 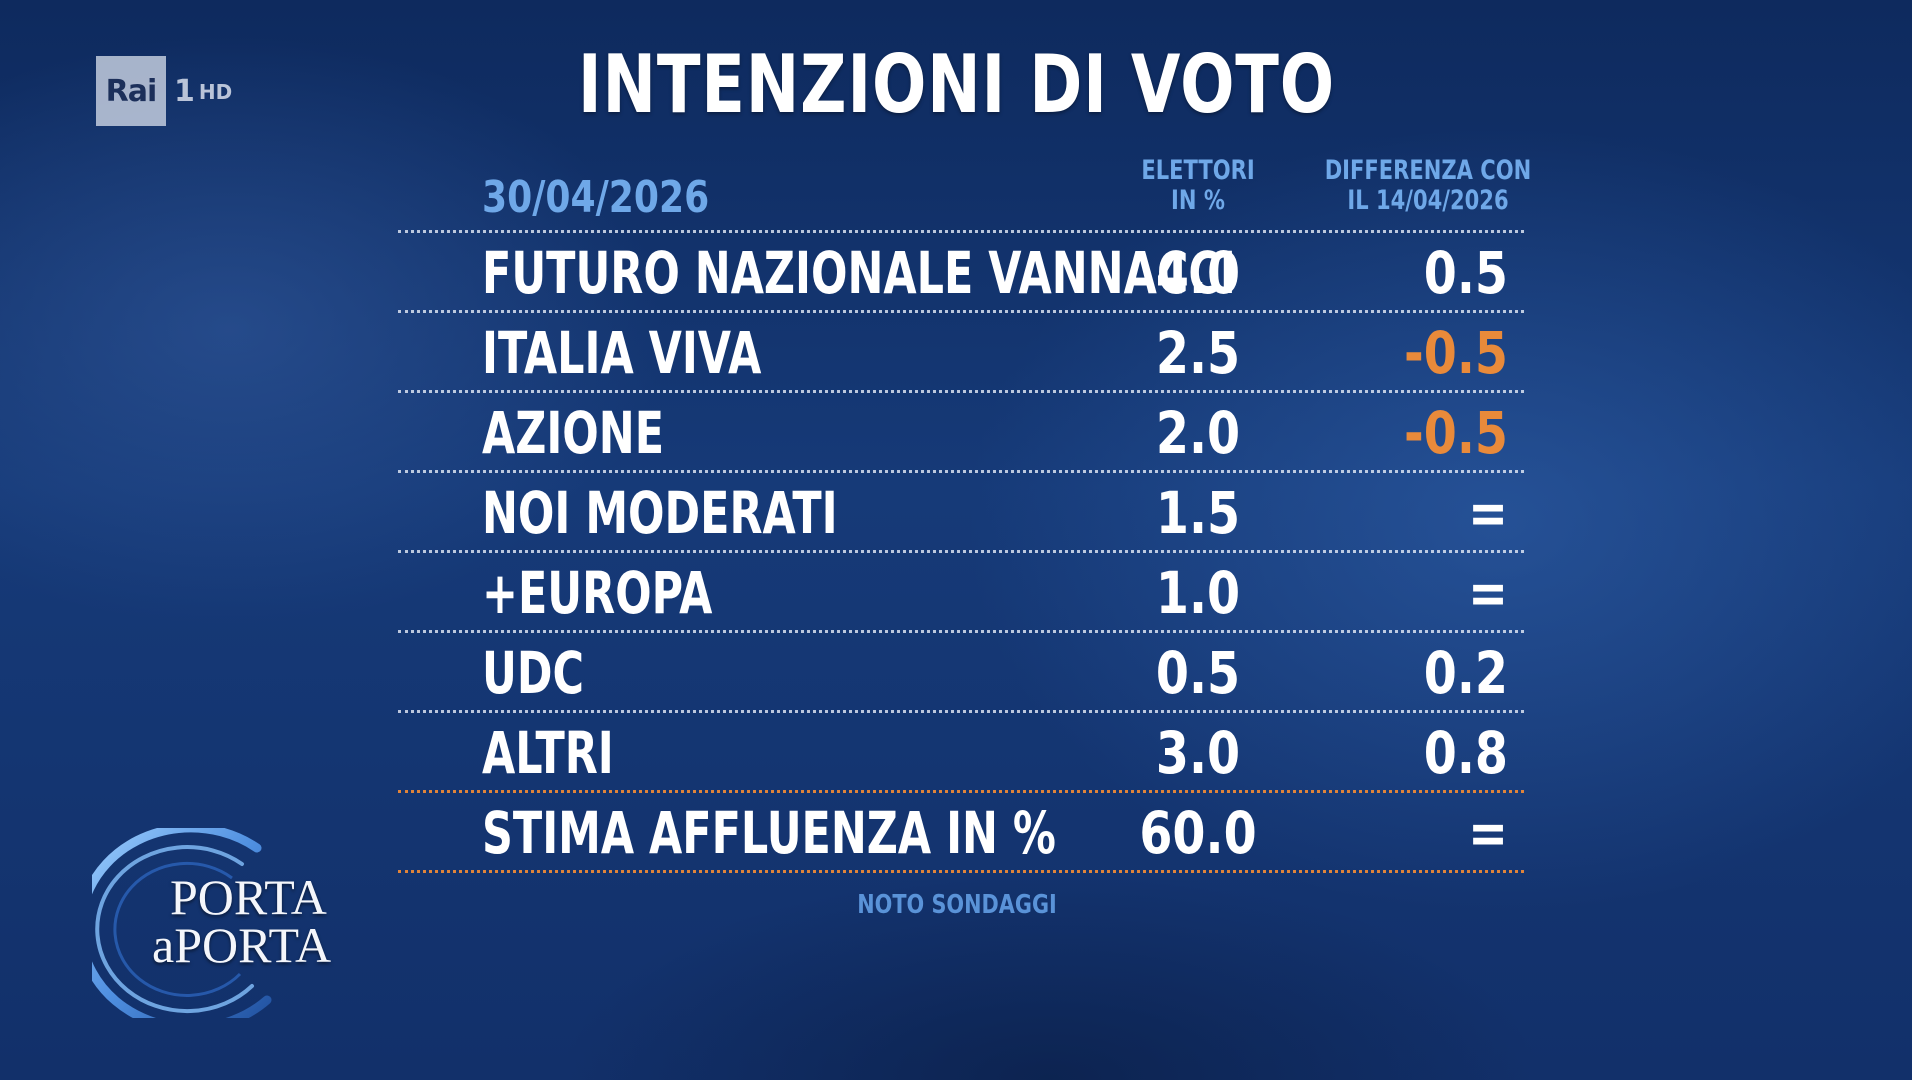 What do you see at coordinates (956, 84) in the screenshot?
I see `page-title: INTENZIONI DI VOTO` at bounding box center [956, 84].